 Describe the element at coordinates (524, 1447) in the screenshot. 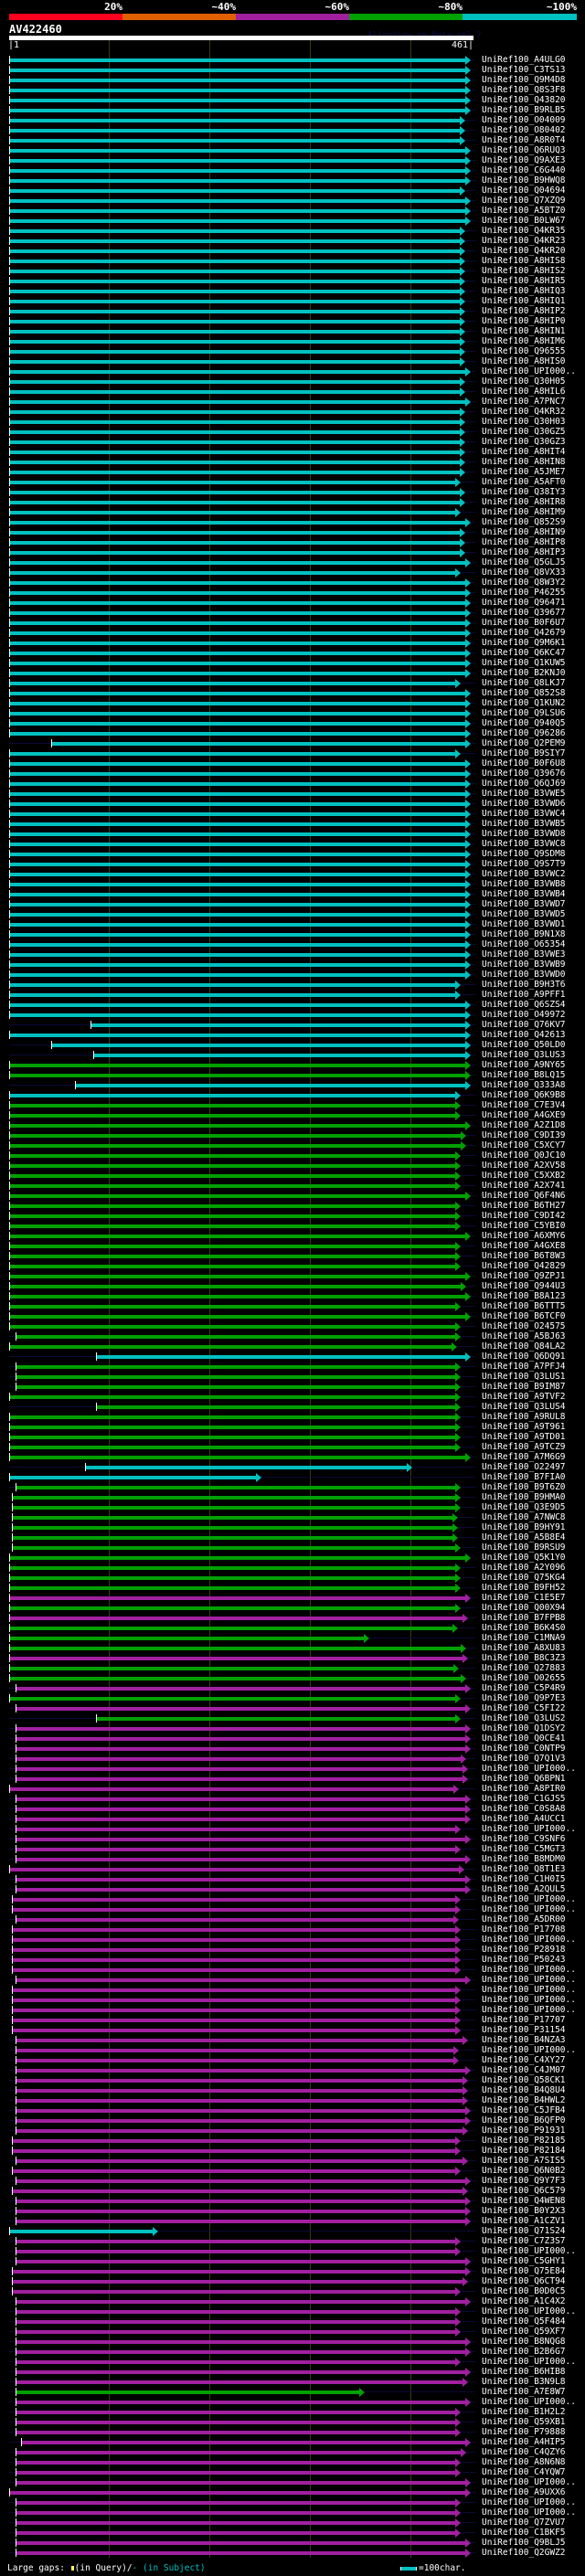

I see `hit-label: UniRef100_A9TCZ9` at that location.